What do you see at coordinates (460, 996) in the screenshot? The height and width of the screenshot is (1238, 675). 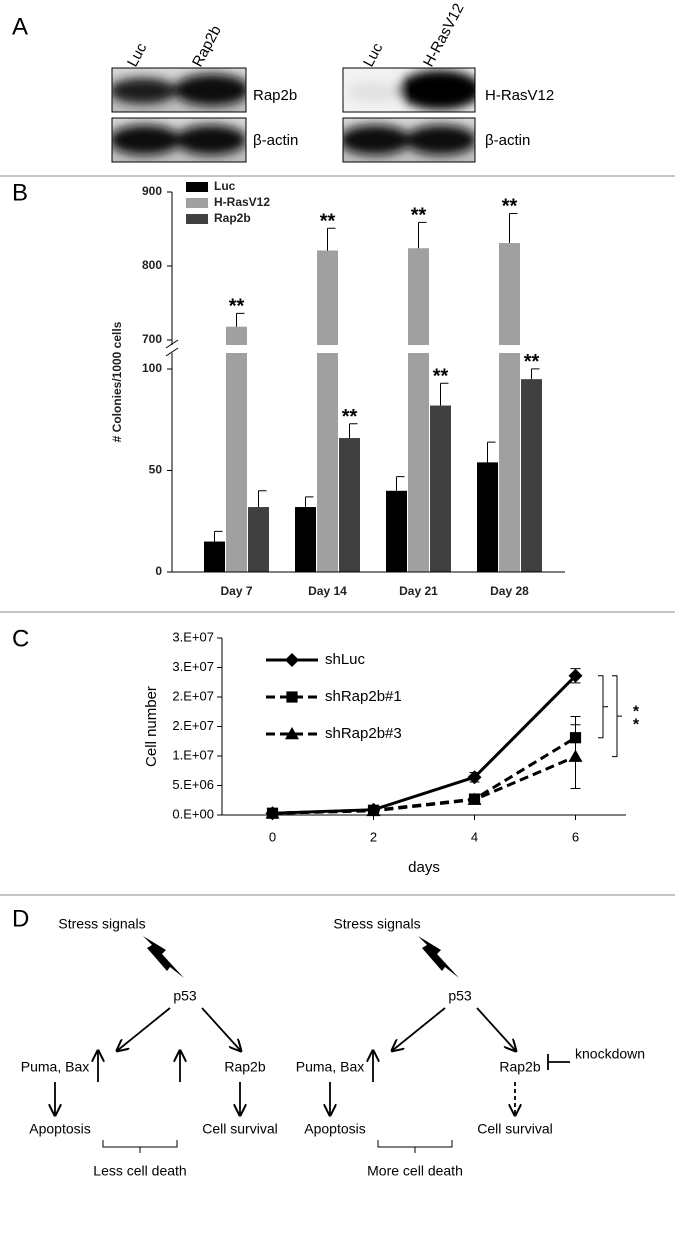 I see `diagram-label: p53` at bounding box center [460, 996].